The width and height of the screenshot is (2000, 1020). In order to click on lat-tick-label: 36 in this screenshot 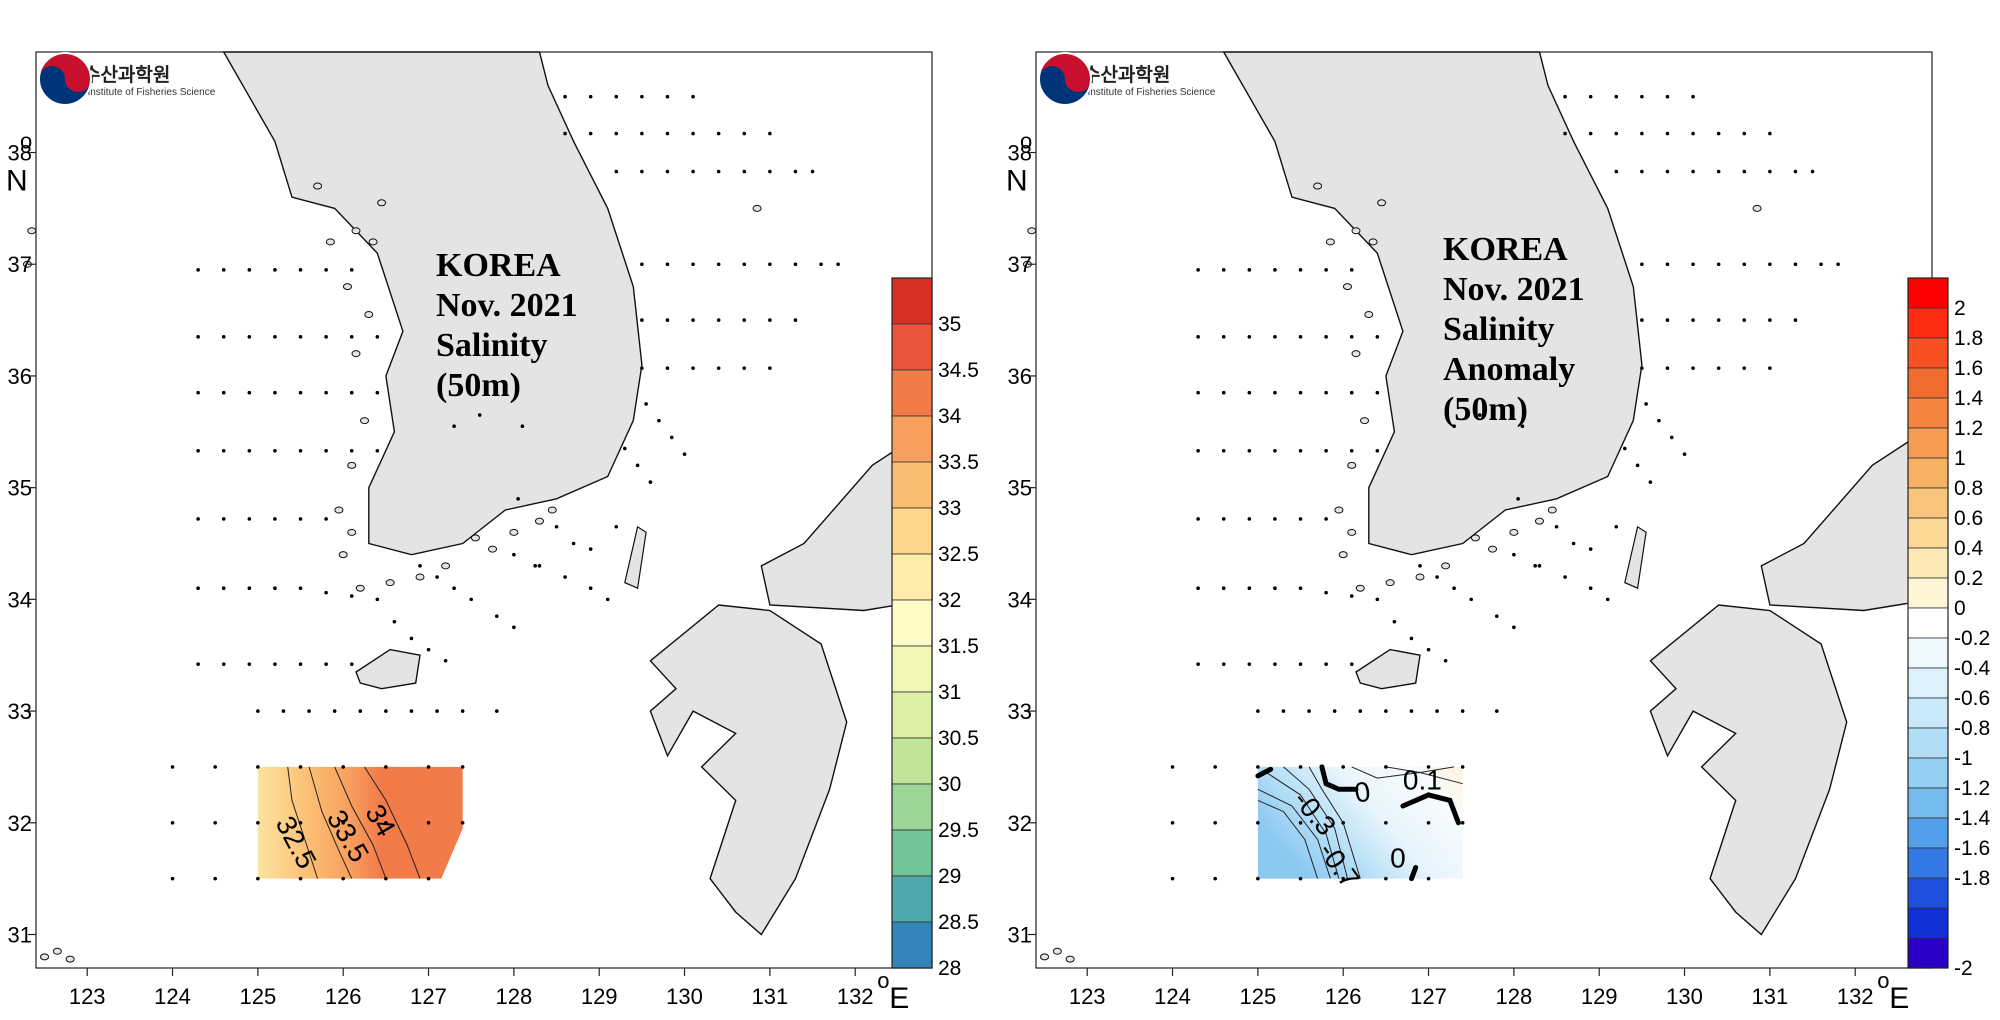, I will do `click(1020, 376)`.